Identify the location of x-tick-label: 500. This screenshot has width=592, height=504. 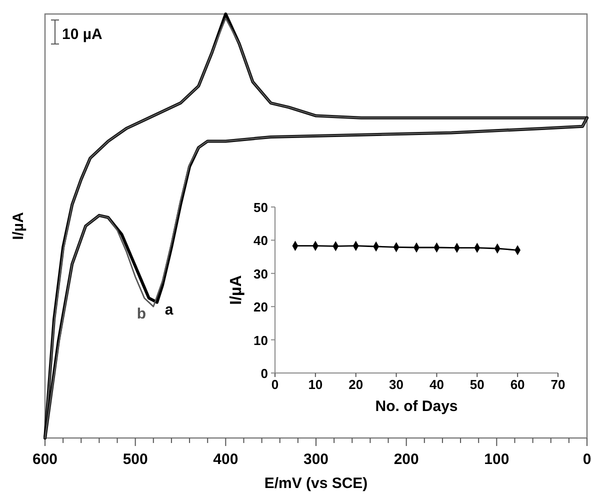
(135, 459).